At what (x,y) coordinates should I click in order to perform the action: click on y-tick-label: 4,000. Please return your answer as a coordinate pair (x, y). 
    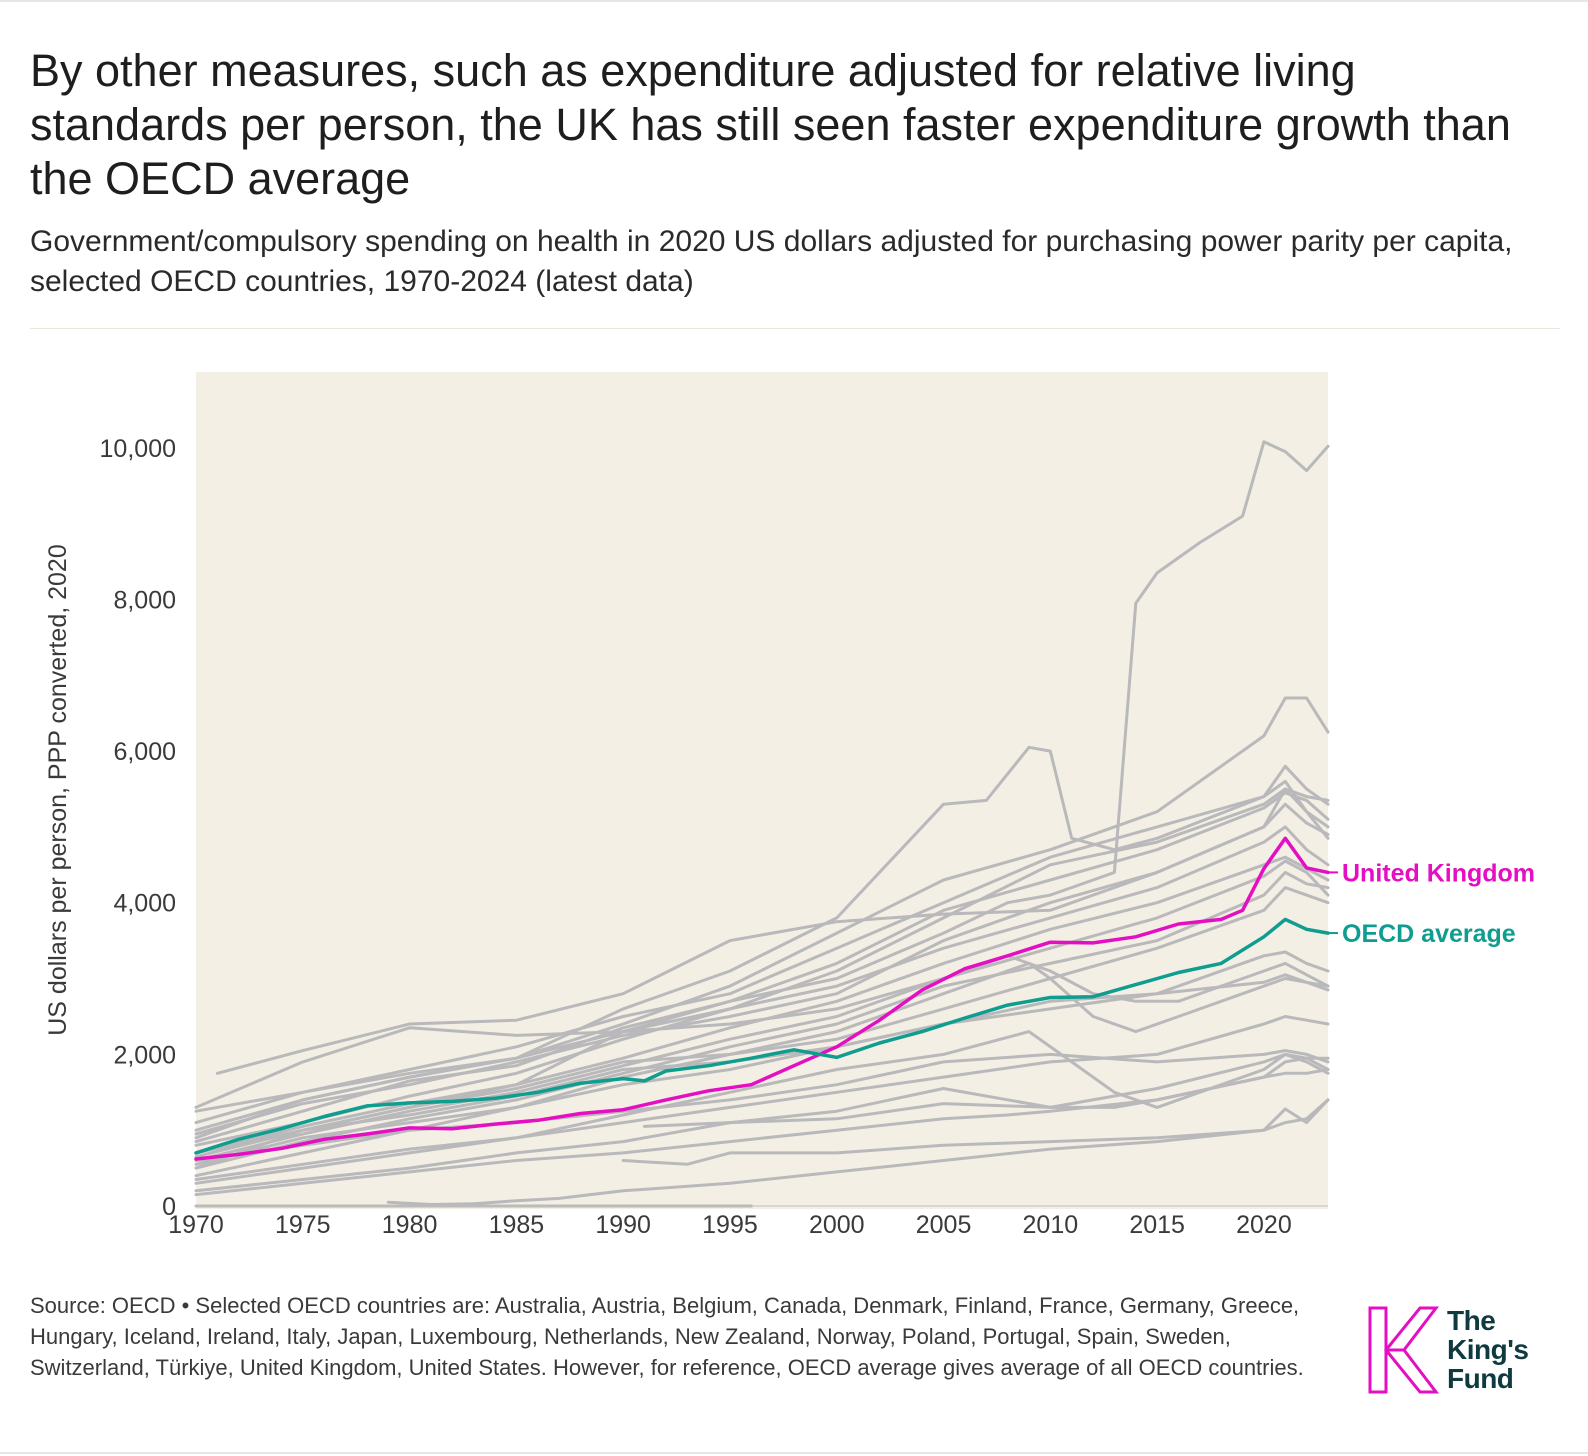
    Looking at the image, I should click on (144, 904).